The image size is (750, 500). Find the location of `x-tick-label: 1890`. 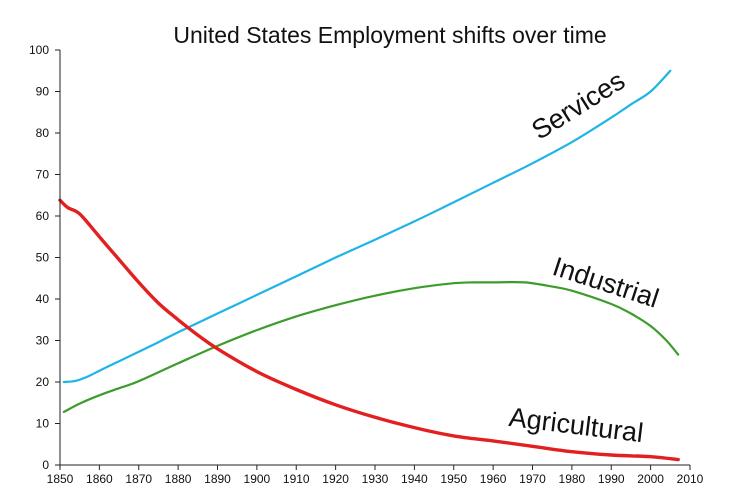

x-tick-label: 1890 is located at coordinates (217, 479).